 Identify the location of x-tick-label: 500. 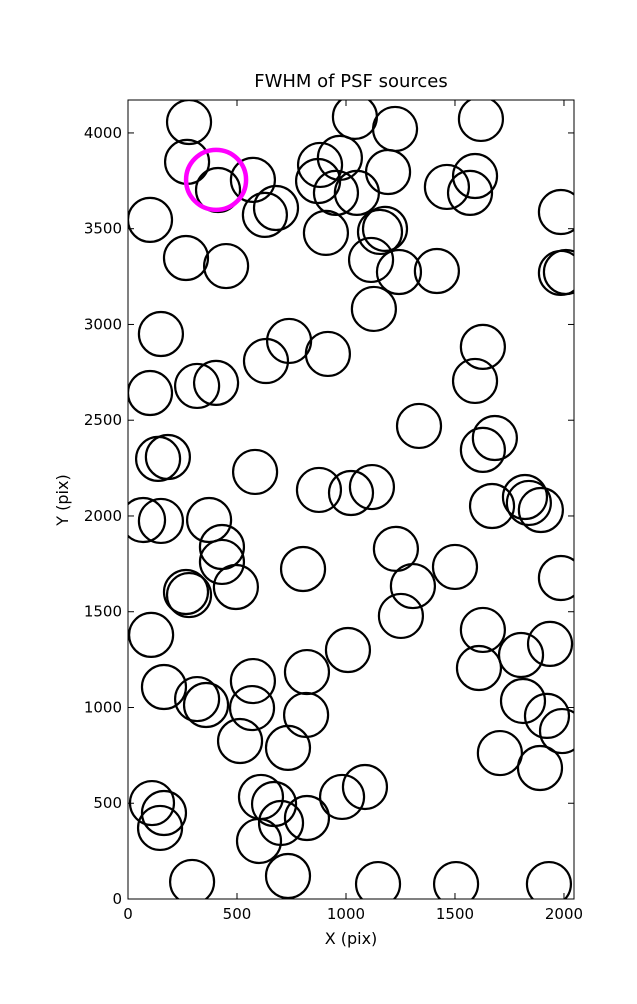
(237, 914).